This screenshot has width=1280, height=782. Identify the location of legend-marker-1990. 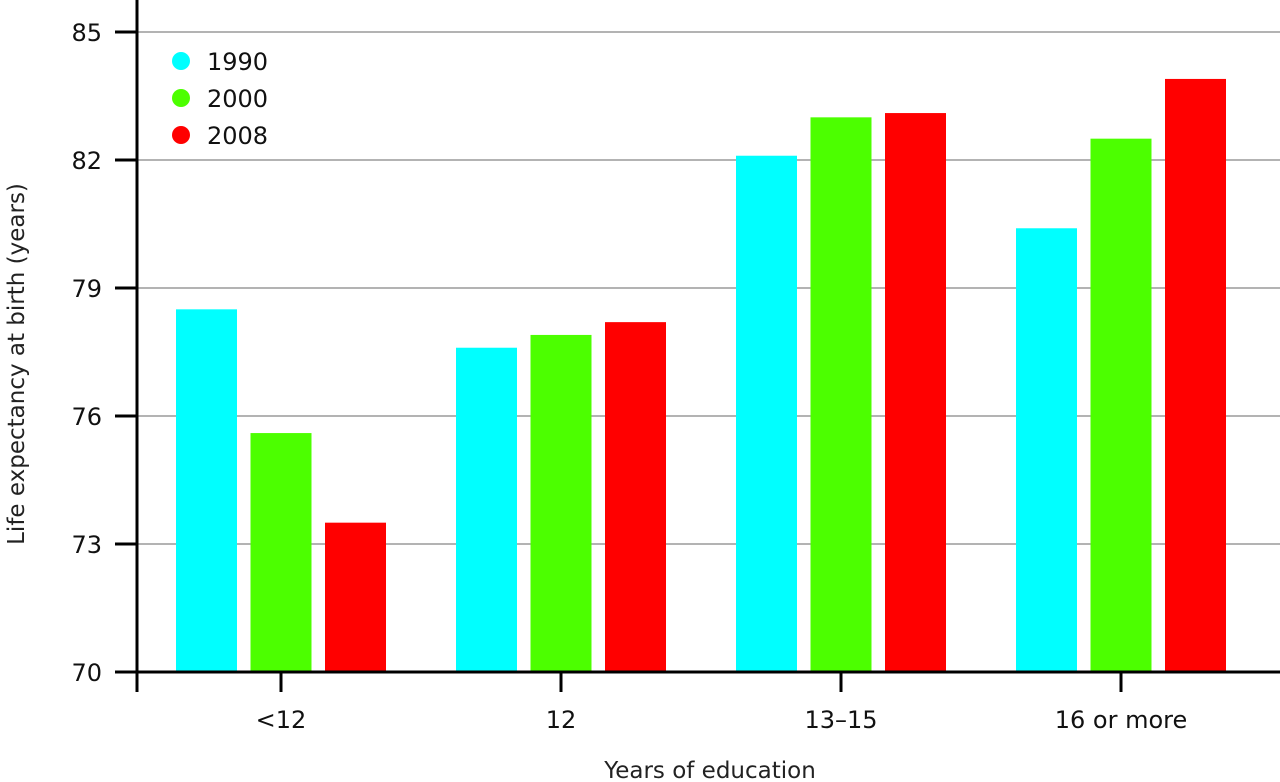
(181, 61).